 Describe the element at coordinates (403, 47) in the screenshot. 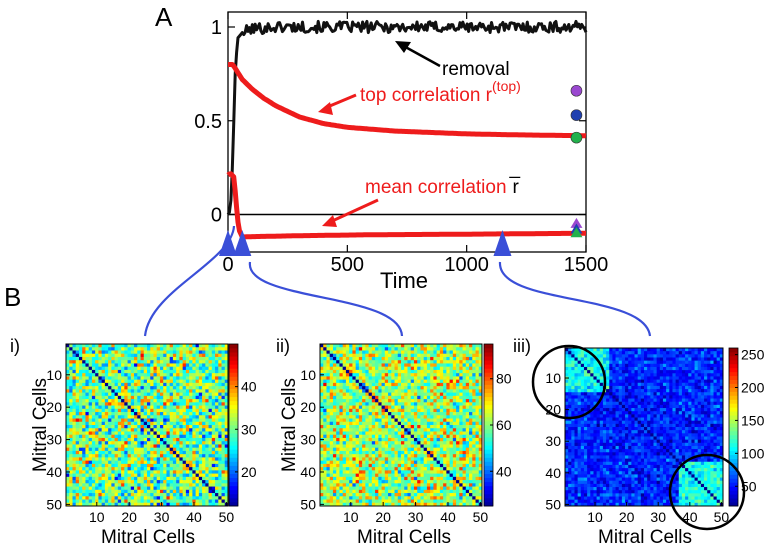

I see `annotation-removal-arrowhead` at that location.